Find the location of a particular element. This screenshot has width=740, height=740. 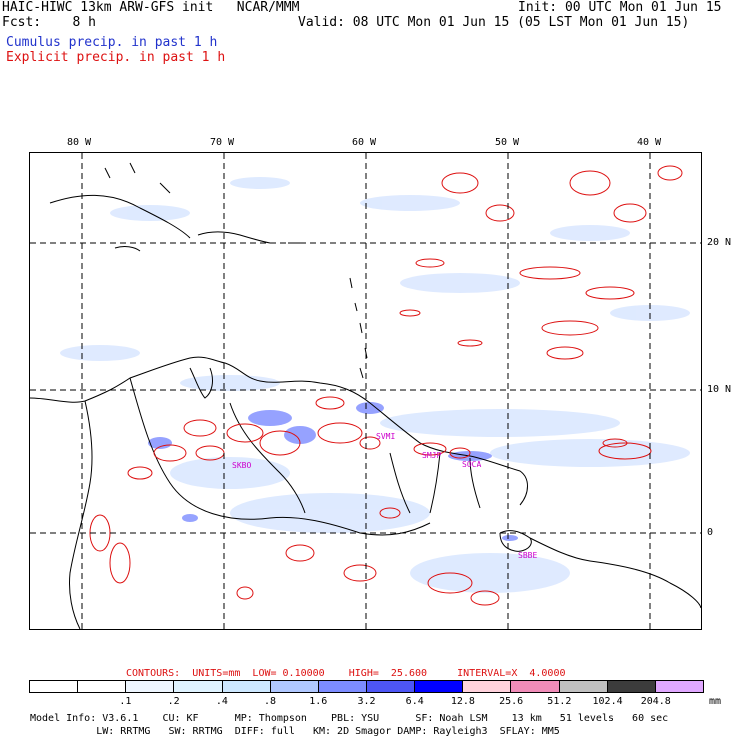

legend-tick-label: .2 is located at coordinates (173, 701).